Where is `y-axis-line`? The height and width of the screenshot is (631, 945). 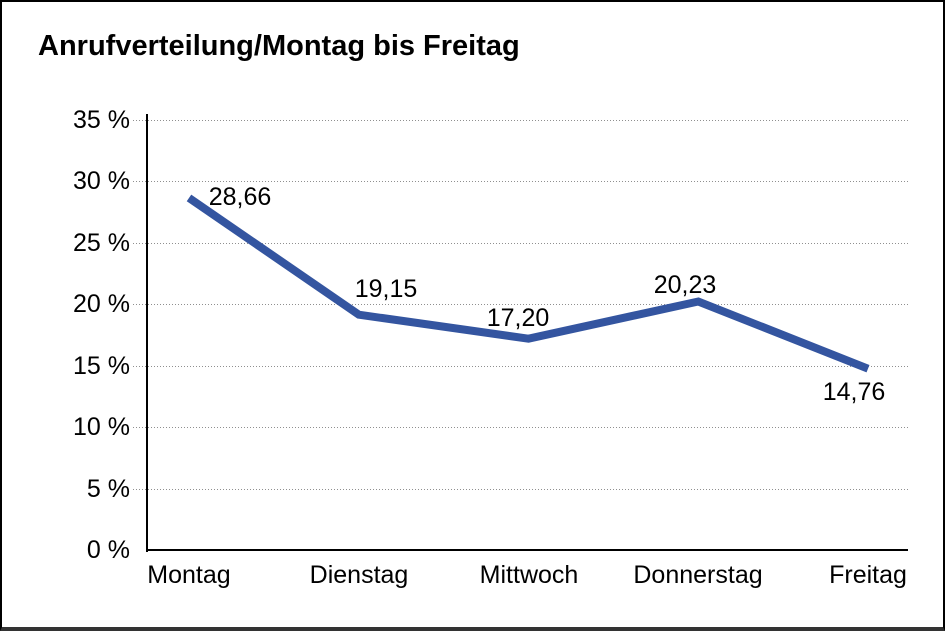
y-axis-line is located at coordinates (147, 333).